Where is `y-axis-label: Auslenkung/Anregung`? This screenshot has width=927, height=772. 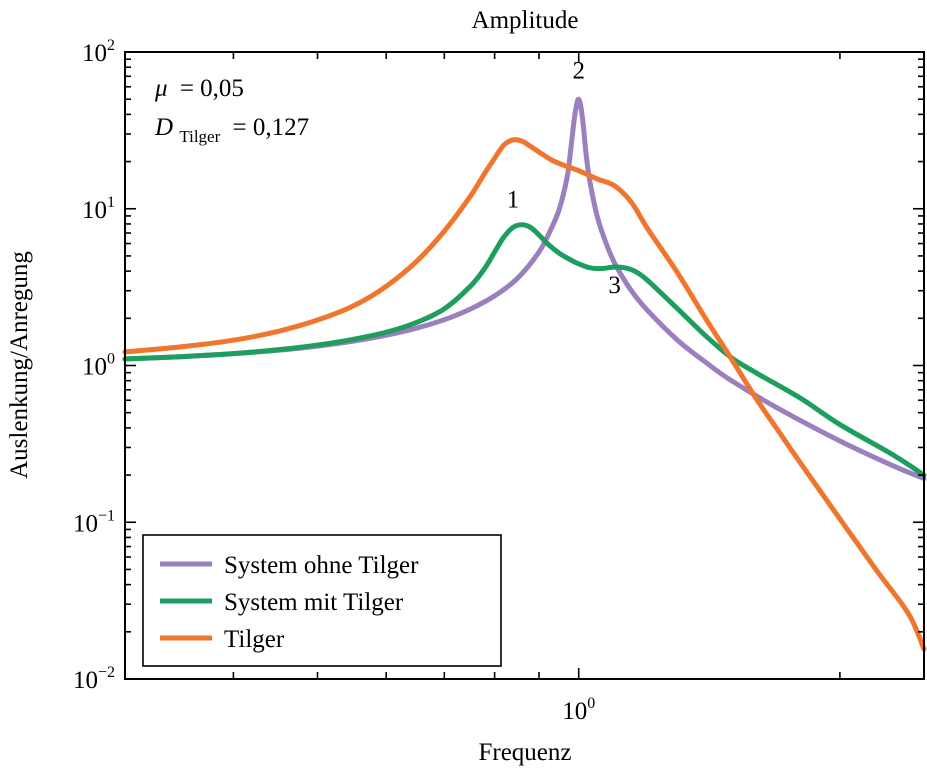
y-axis-label: Auslenkung/Anregung is located at coordinates (19, 365).